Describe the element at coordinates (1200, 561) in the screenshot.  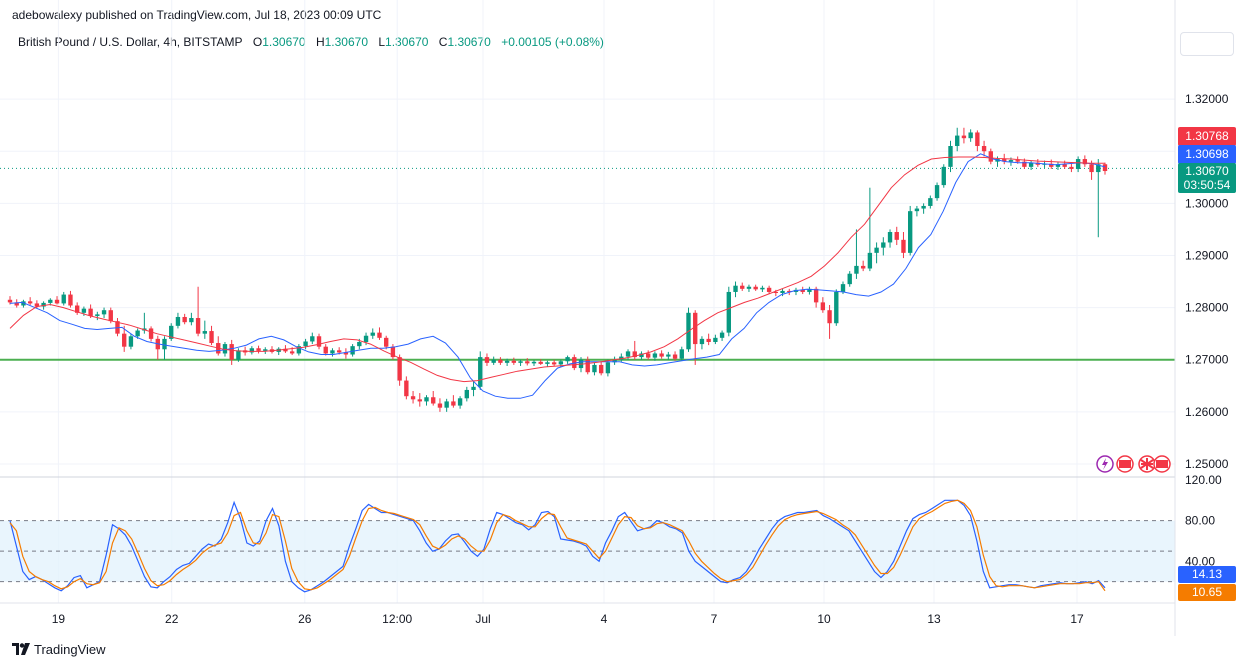
I see `stoch-tick-label: 40.00` at that location.